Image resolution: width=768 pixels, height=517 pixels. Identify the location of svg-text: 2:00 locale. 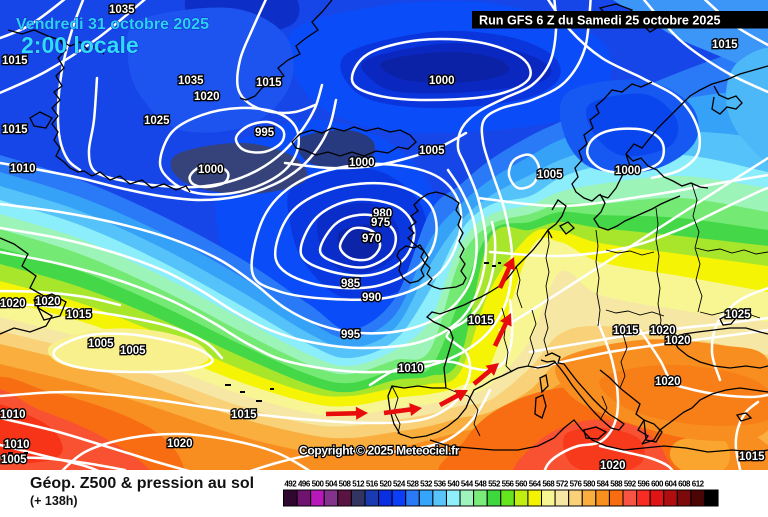
(80, 45).